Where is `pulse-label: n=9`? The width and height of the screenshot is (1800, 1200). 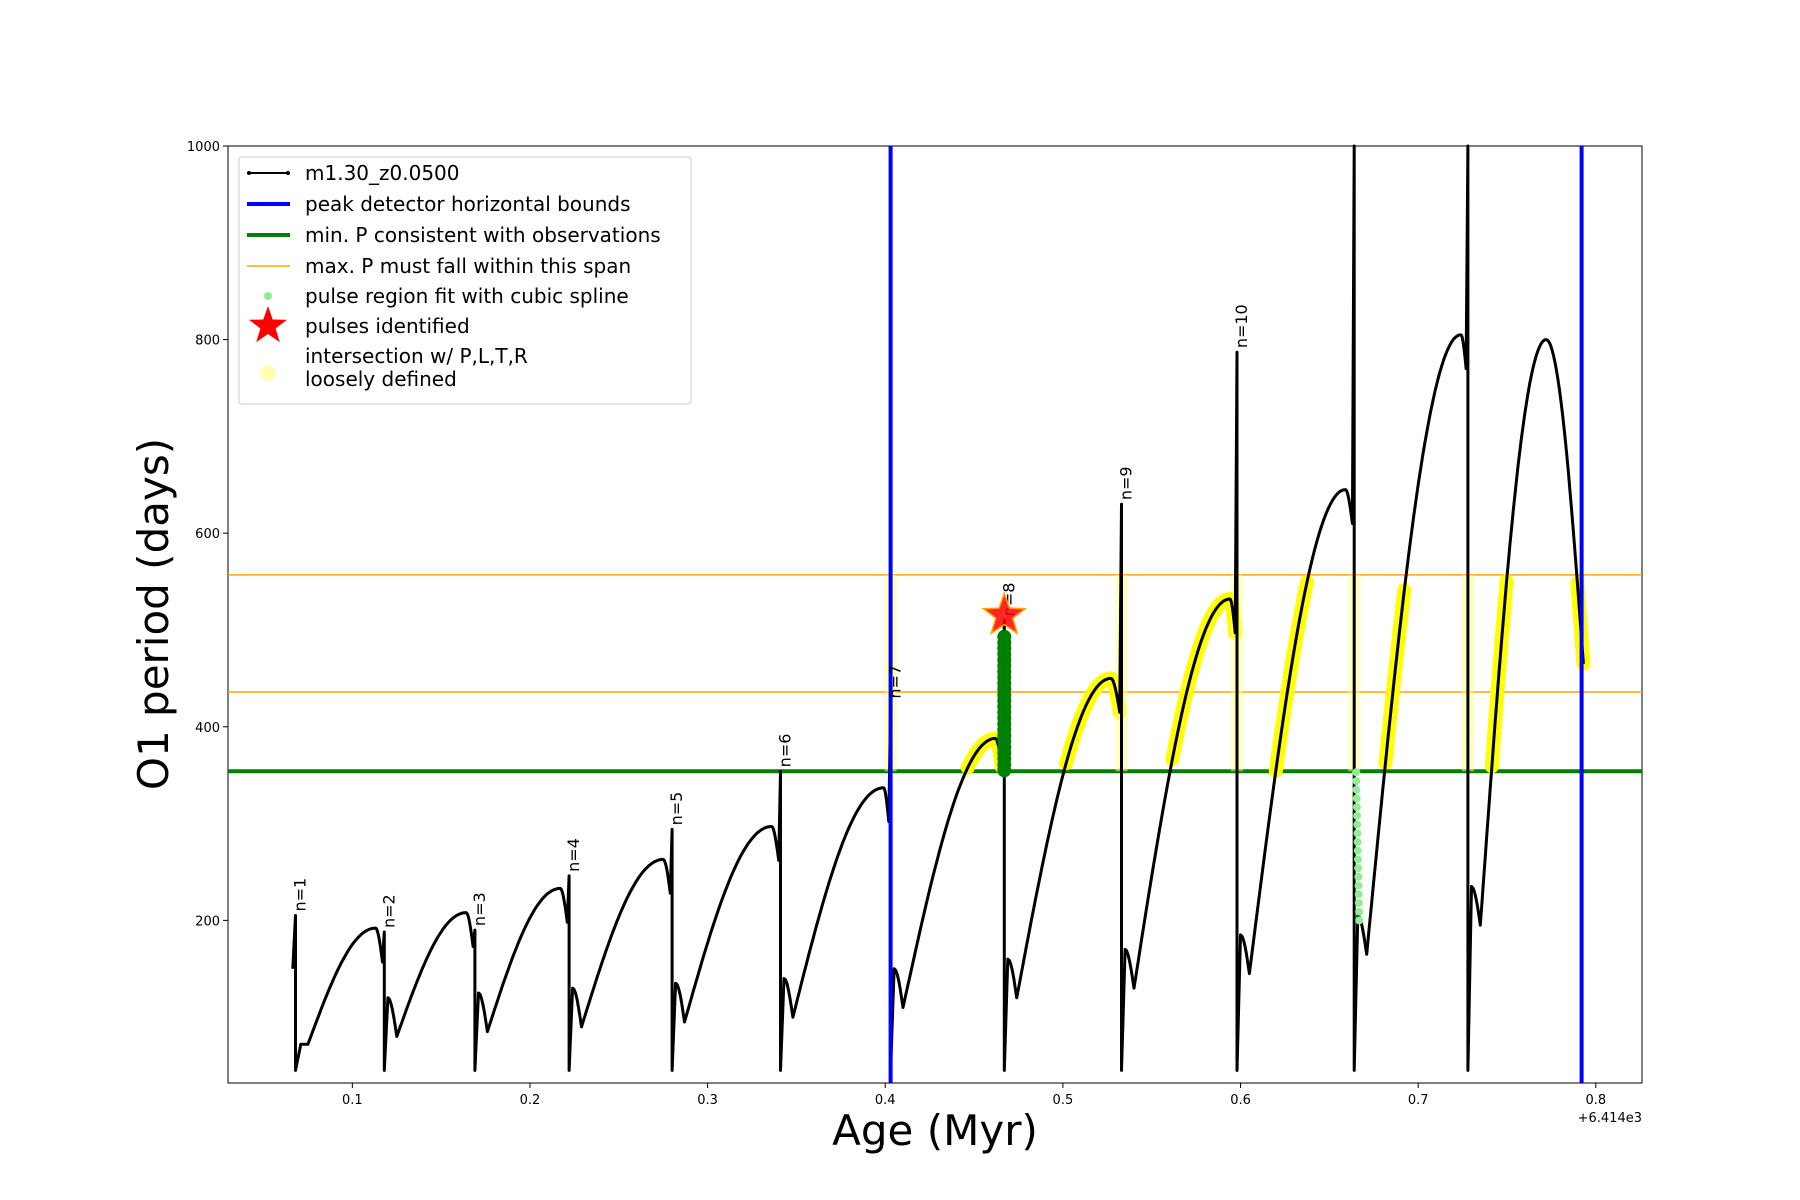
pulse-label: n=9 is located at coordinates (1126, 483).